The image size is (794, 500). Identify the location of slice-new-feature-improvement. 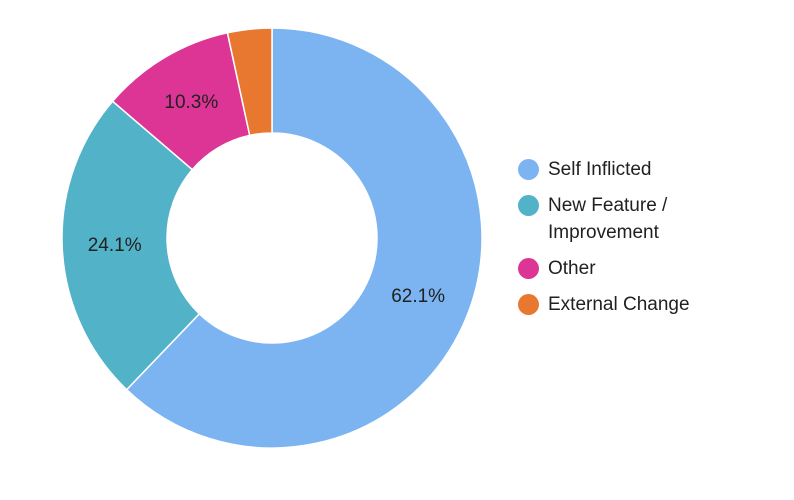
(131, 245).